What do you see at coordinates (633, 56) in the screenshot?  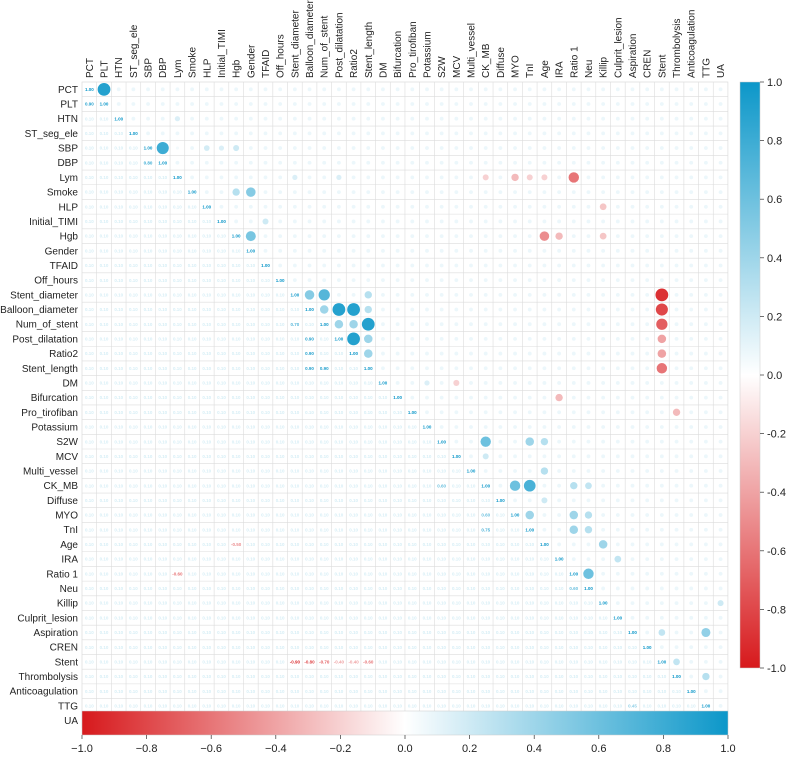 I see `column-label-aspiration: Aspiration` at bounding box center [633, 56].